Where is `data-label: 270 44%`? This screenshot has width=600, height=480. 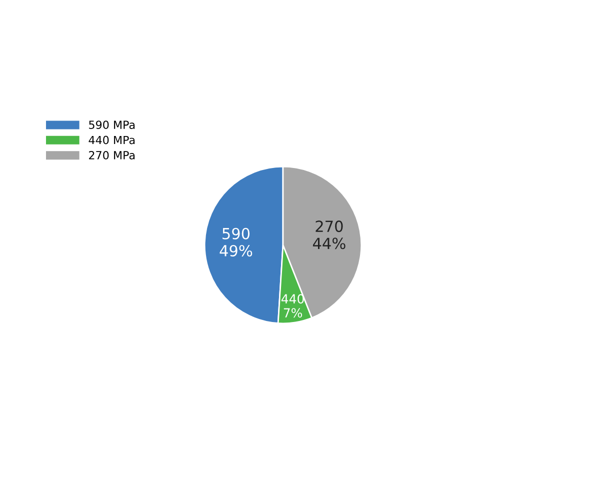
data-label: 270 44% is located at coordinates (329, 235).